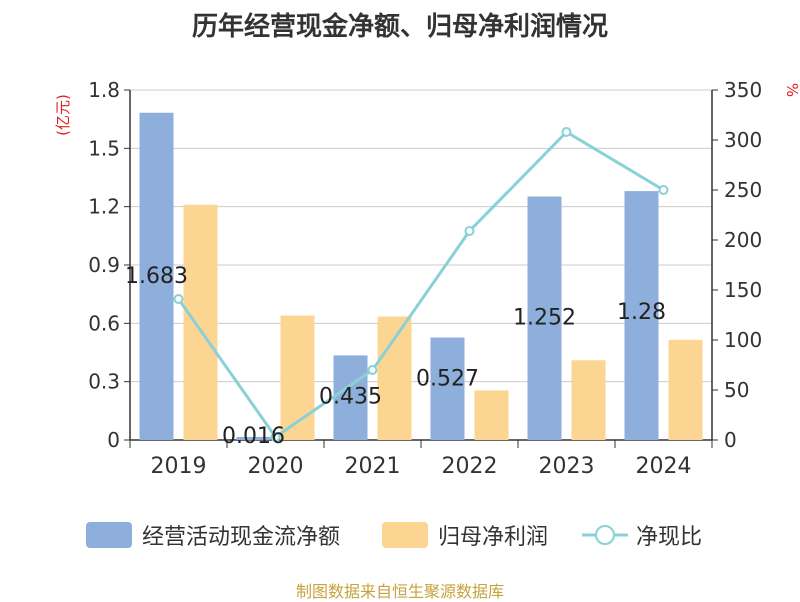 The width and height of the screenshot is (800, 602). What do you see at coordinates (605, 535) in the screenshot?
I see `legend-line-icon` at bounding box center [605, 535].